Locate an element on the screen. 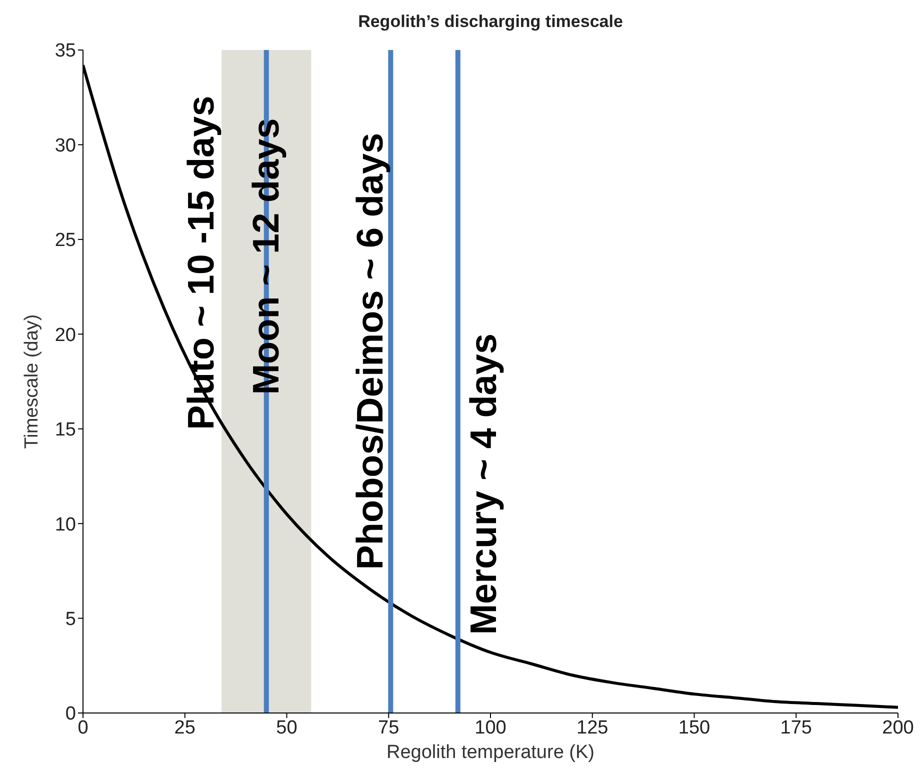 The image size is (922, 776). y-tick-label: 10 is located at coordinates (65, 525).